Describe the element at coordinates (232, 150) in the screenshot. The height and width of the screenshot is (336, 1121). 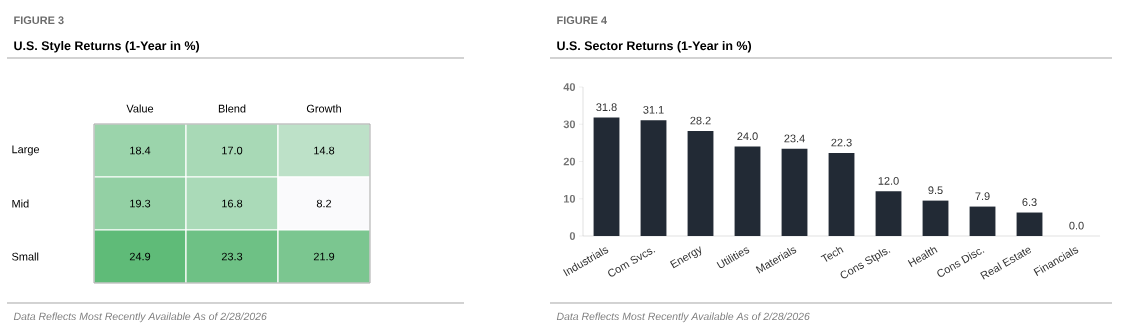
I see `data-label: 17.0` at that location.